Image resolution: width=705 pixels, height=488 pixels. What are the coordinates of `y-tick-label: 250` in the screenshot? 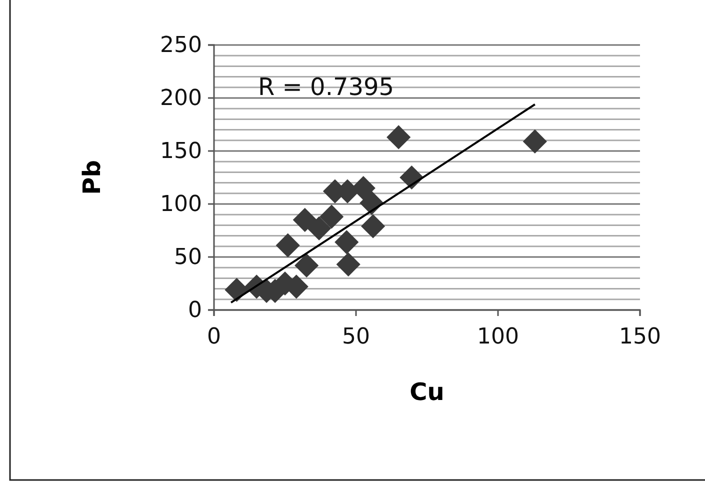 It's located at (181, 45).